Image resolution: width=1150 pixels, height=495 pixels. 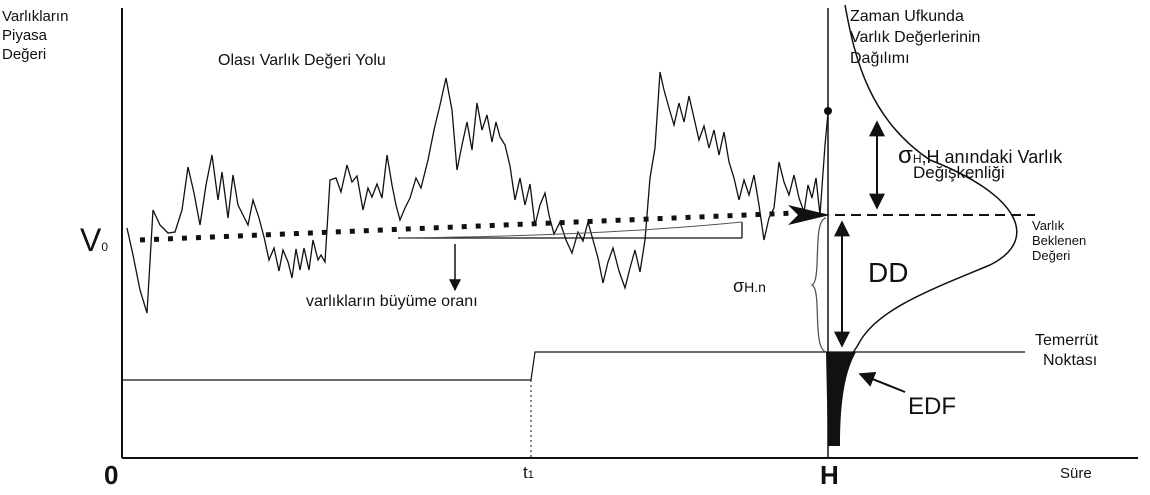 I want to click on y-axis-title-2: Piyasa, so click(x=25, y=35).